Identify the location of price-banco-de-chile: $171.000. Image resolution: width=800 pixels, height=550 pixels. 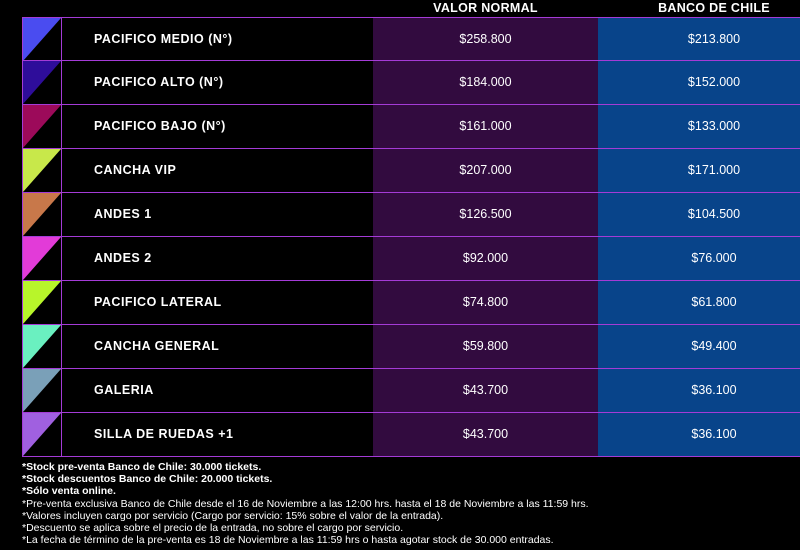
(699, 170).